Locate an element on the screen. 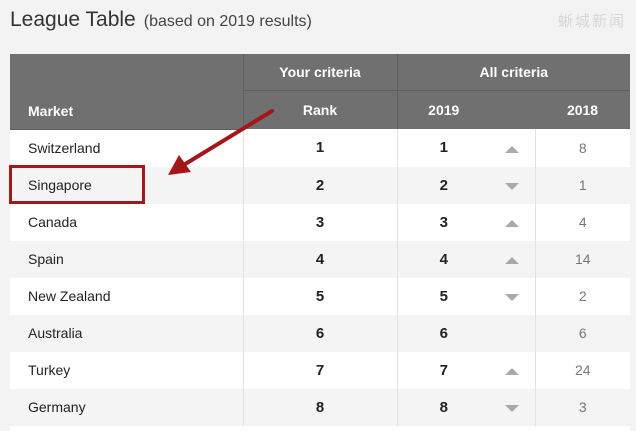  cell-2019: 8 is located at coordinates (443, 407).